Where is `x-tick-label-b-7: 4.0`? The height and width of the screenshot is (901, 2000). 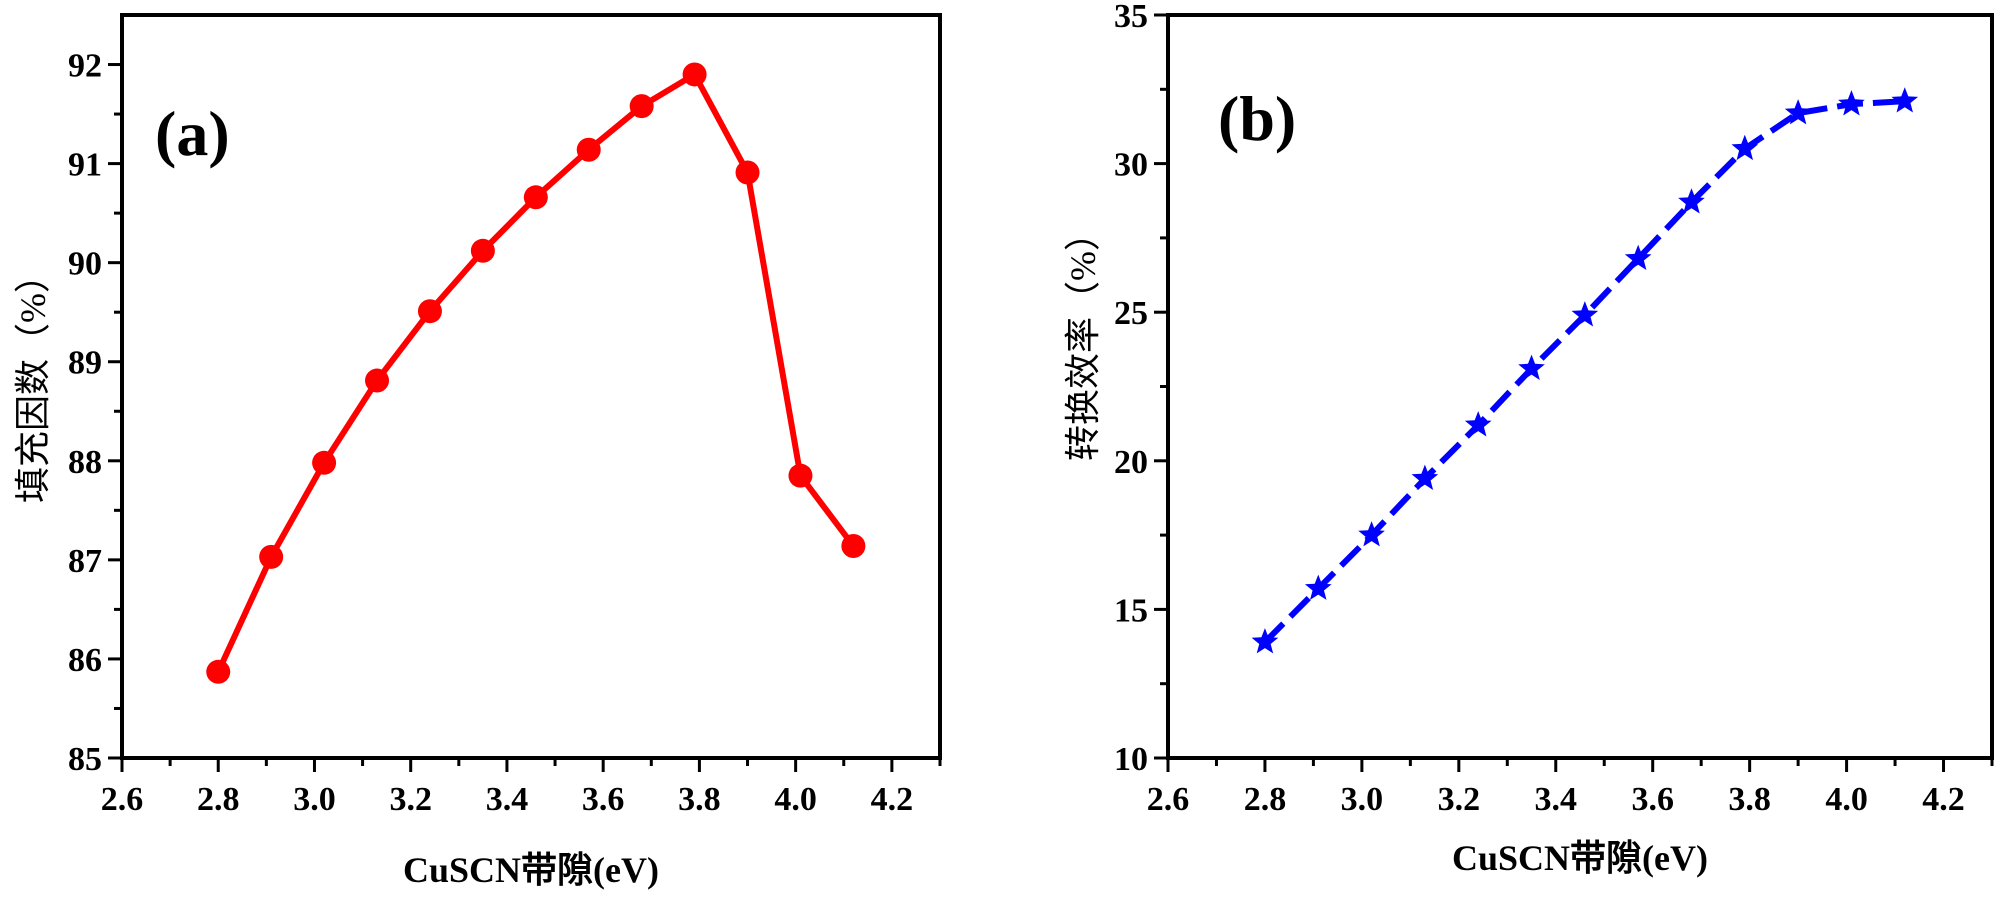
x-tick-label-b-7: 4.0 is located at coordinates (1846, 799).